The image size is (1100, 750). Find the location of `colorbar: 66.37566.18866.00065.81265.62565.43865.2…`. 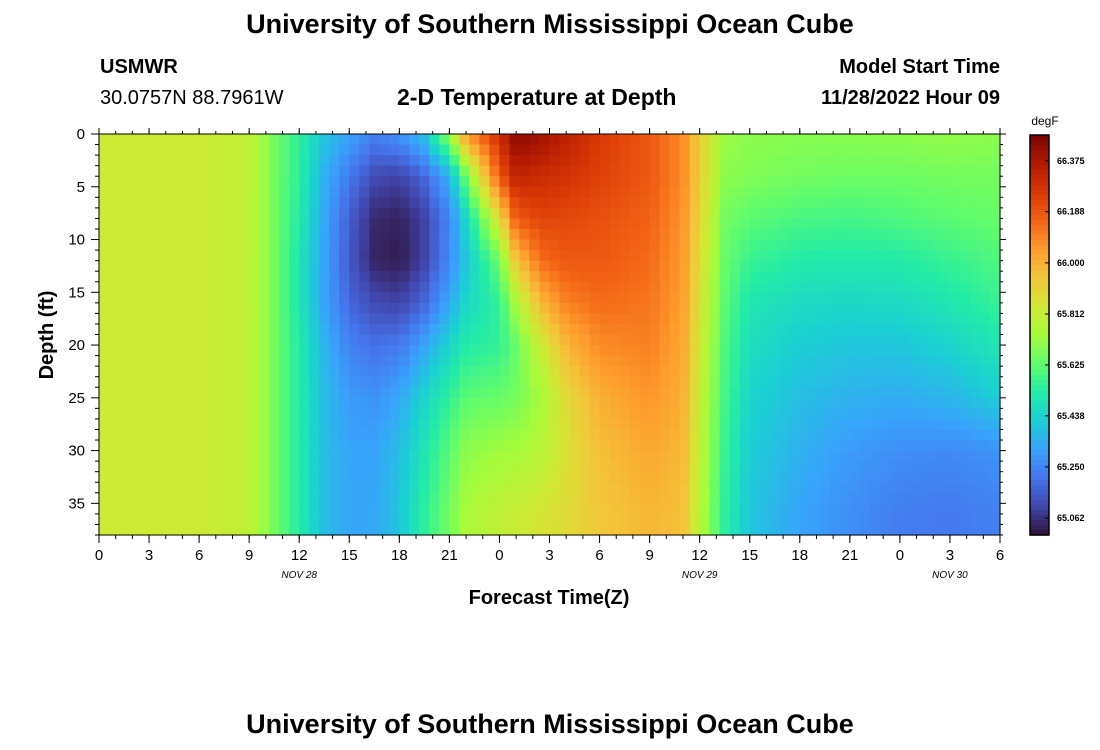

colorbar: 66.37566.18866.00065.81265.62565.43865.2… is located at coordinates (1057, 335).